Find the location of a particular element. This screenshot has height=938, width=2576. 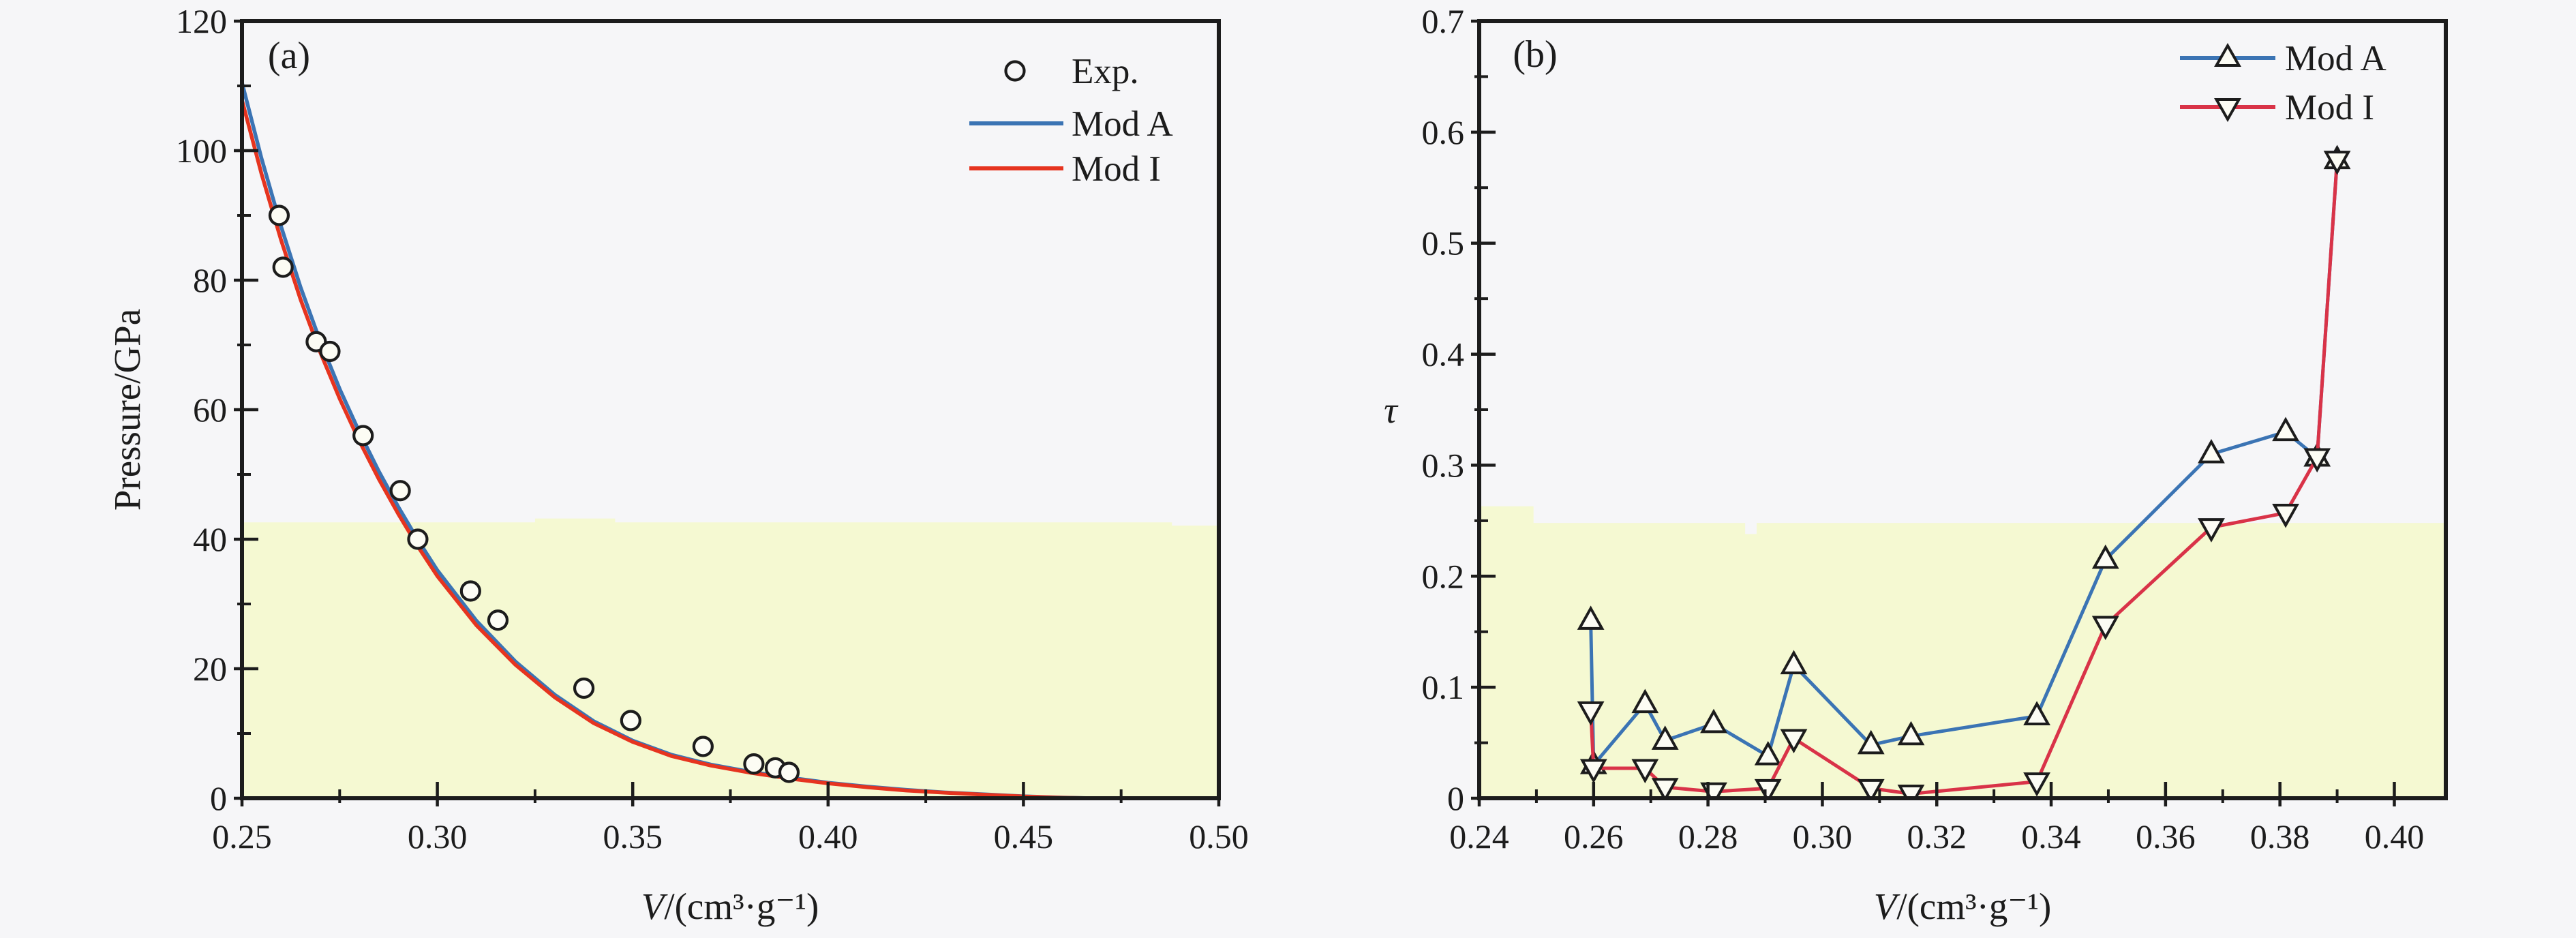

legend-mod-i-label: Mod I is located at coordinates (1116, 169).